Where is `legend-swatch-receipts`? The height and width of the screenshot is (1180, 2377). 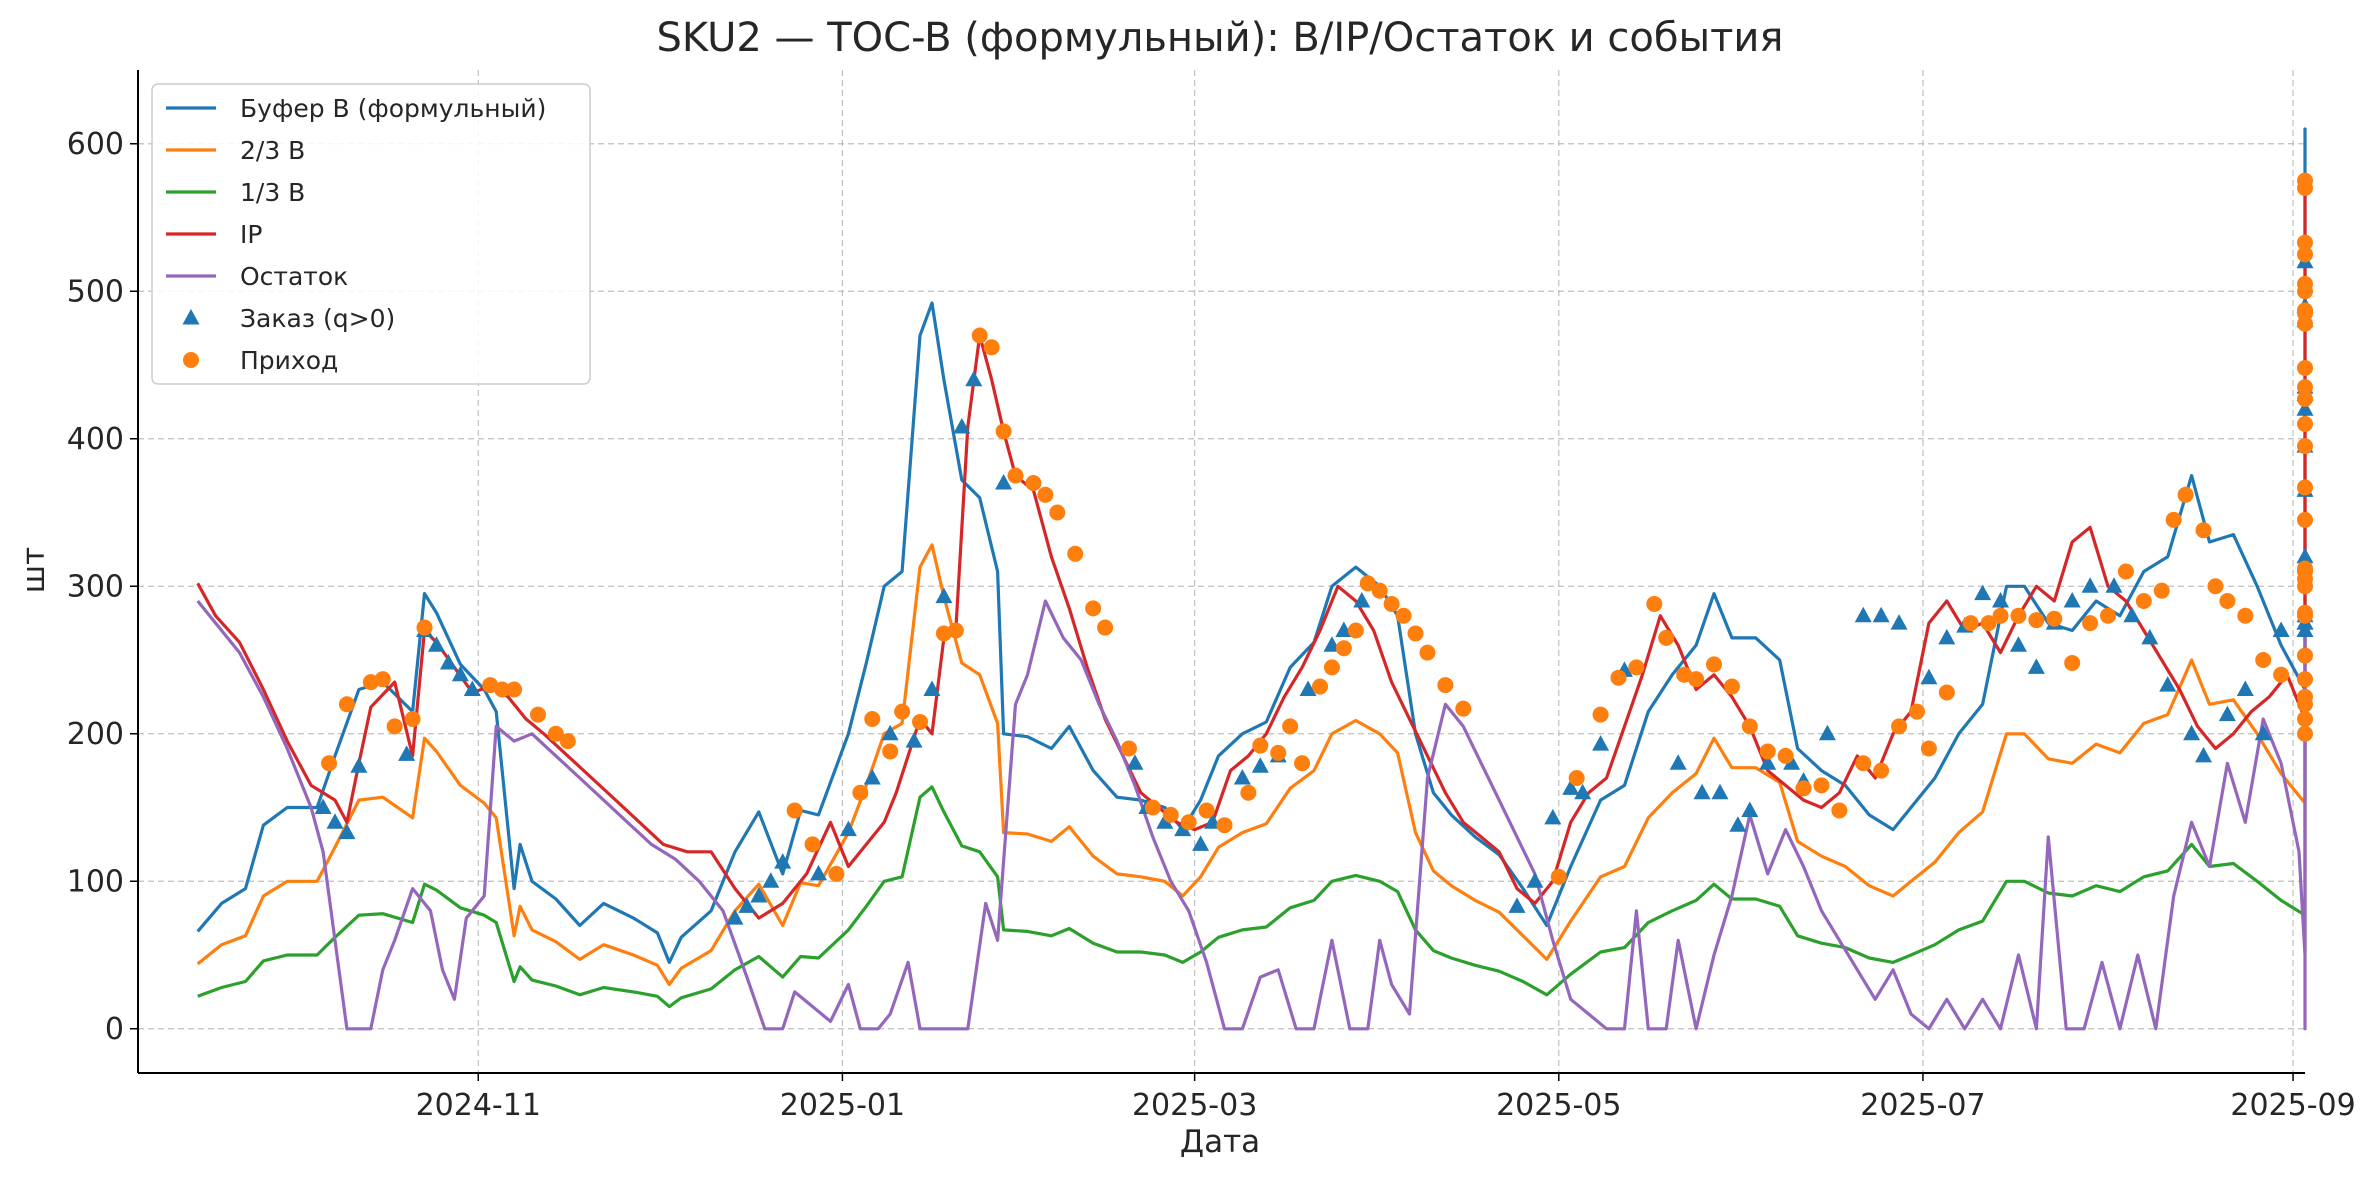
legend-swatch-receipts is located at coordinates (191, 360).